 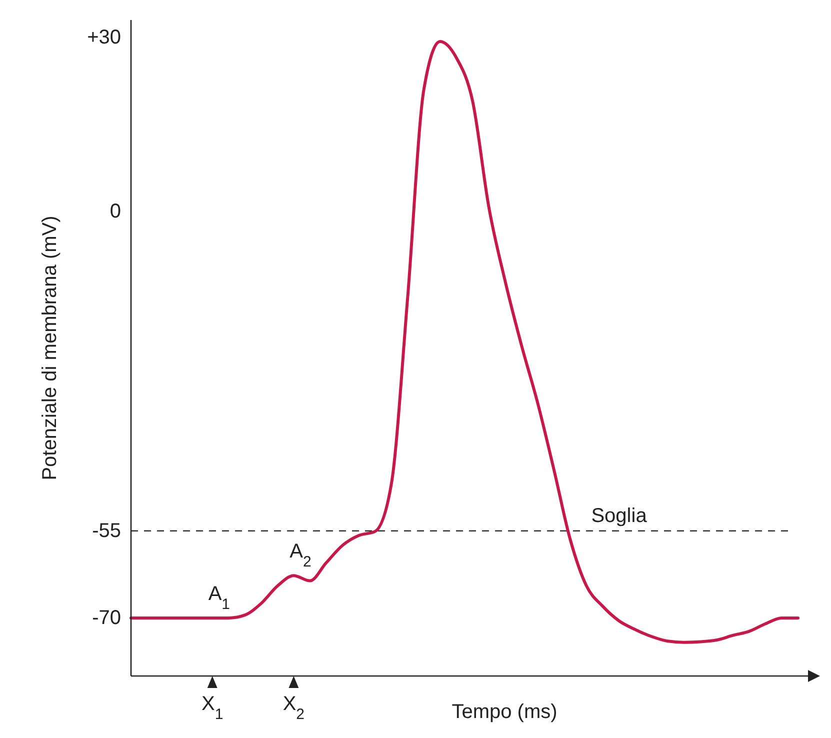 What do you see at coordinates (219, 597) in the screenshot?
I see `annotation: A$_{1}$` at bounding box center [219, 597].